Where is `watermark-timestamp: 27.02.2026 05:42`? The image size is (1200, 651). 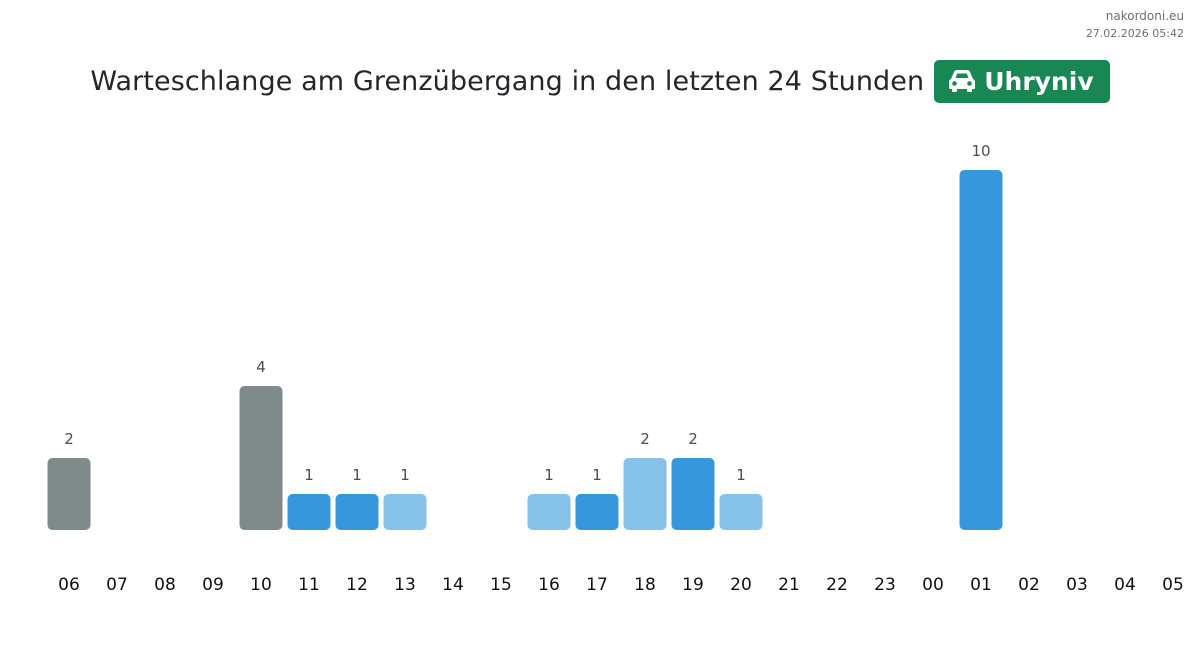 watermark-timestamp: 27.02.2026 05:42 is located at coordinates (1134, 33).